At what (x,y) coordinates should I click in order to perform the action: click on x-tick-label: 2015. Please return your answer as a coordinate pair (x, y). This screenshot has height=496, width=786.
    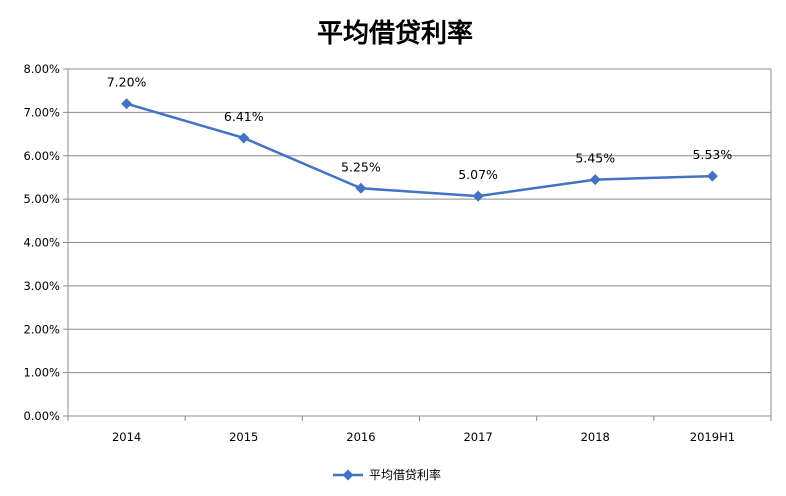
    Looking at the image, I should click on (243, 437).